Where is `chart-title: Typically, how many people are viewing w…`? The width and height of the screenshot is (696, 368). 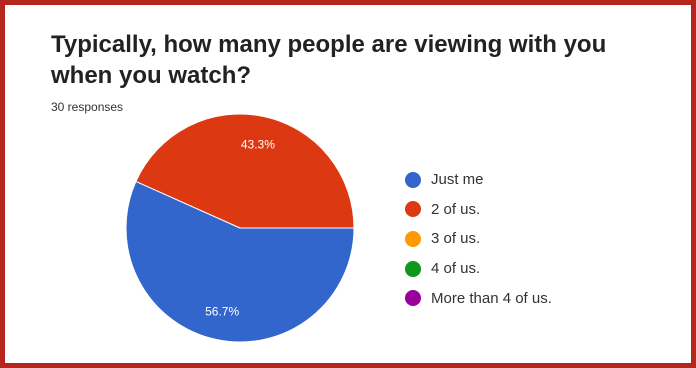
chart-title: Typically, how many people are viewing w… is located at coordinates (329, 60).